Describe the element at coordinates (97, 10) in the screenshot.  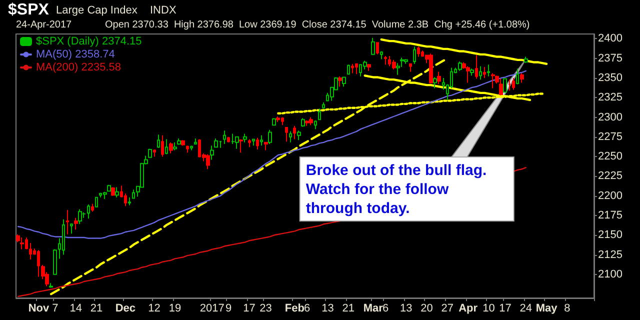
I see `chart-subtitle: Large Cap Index` at that location.